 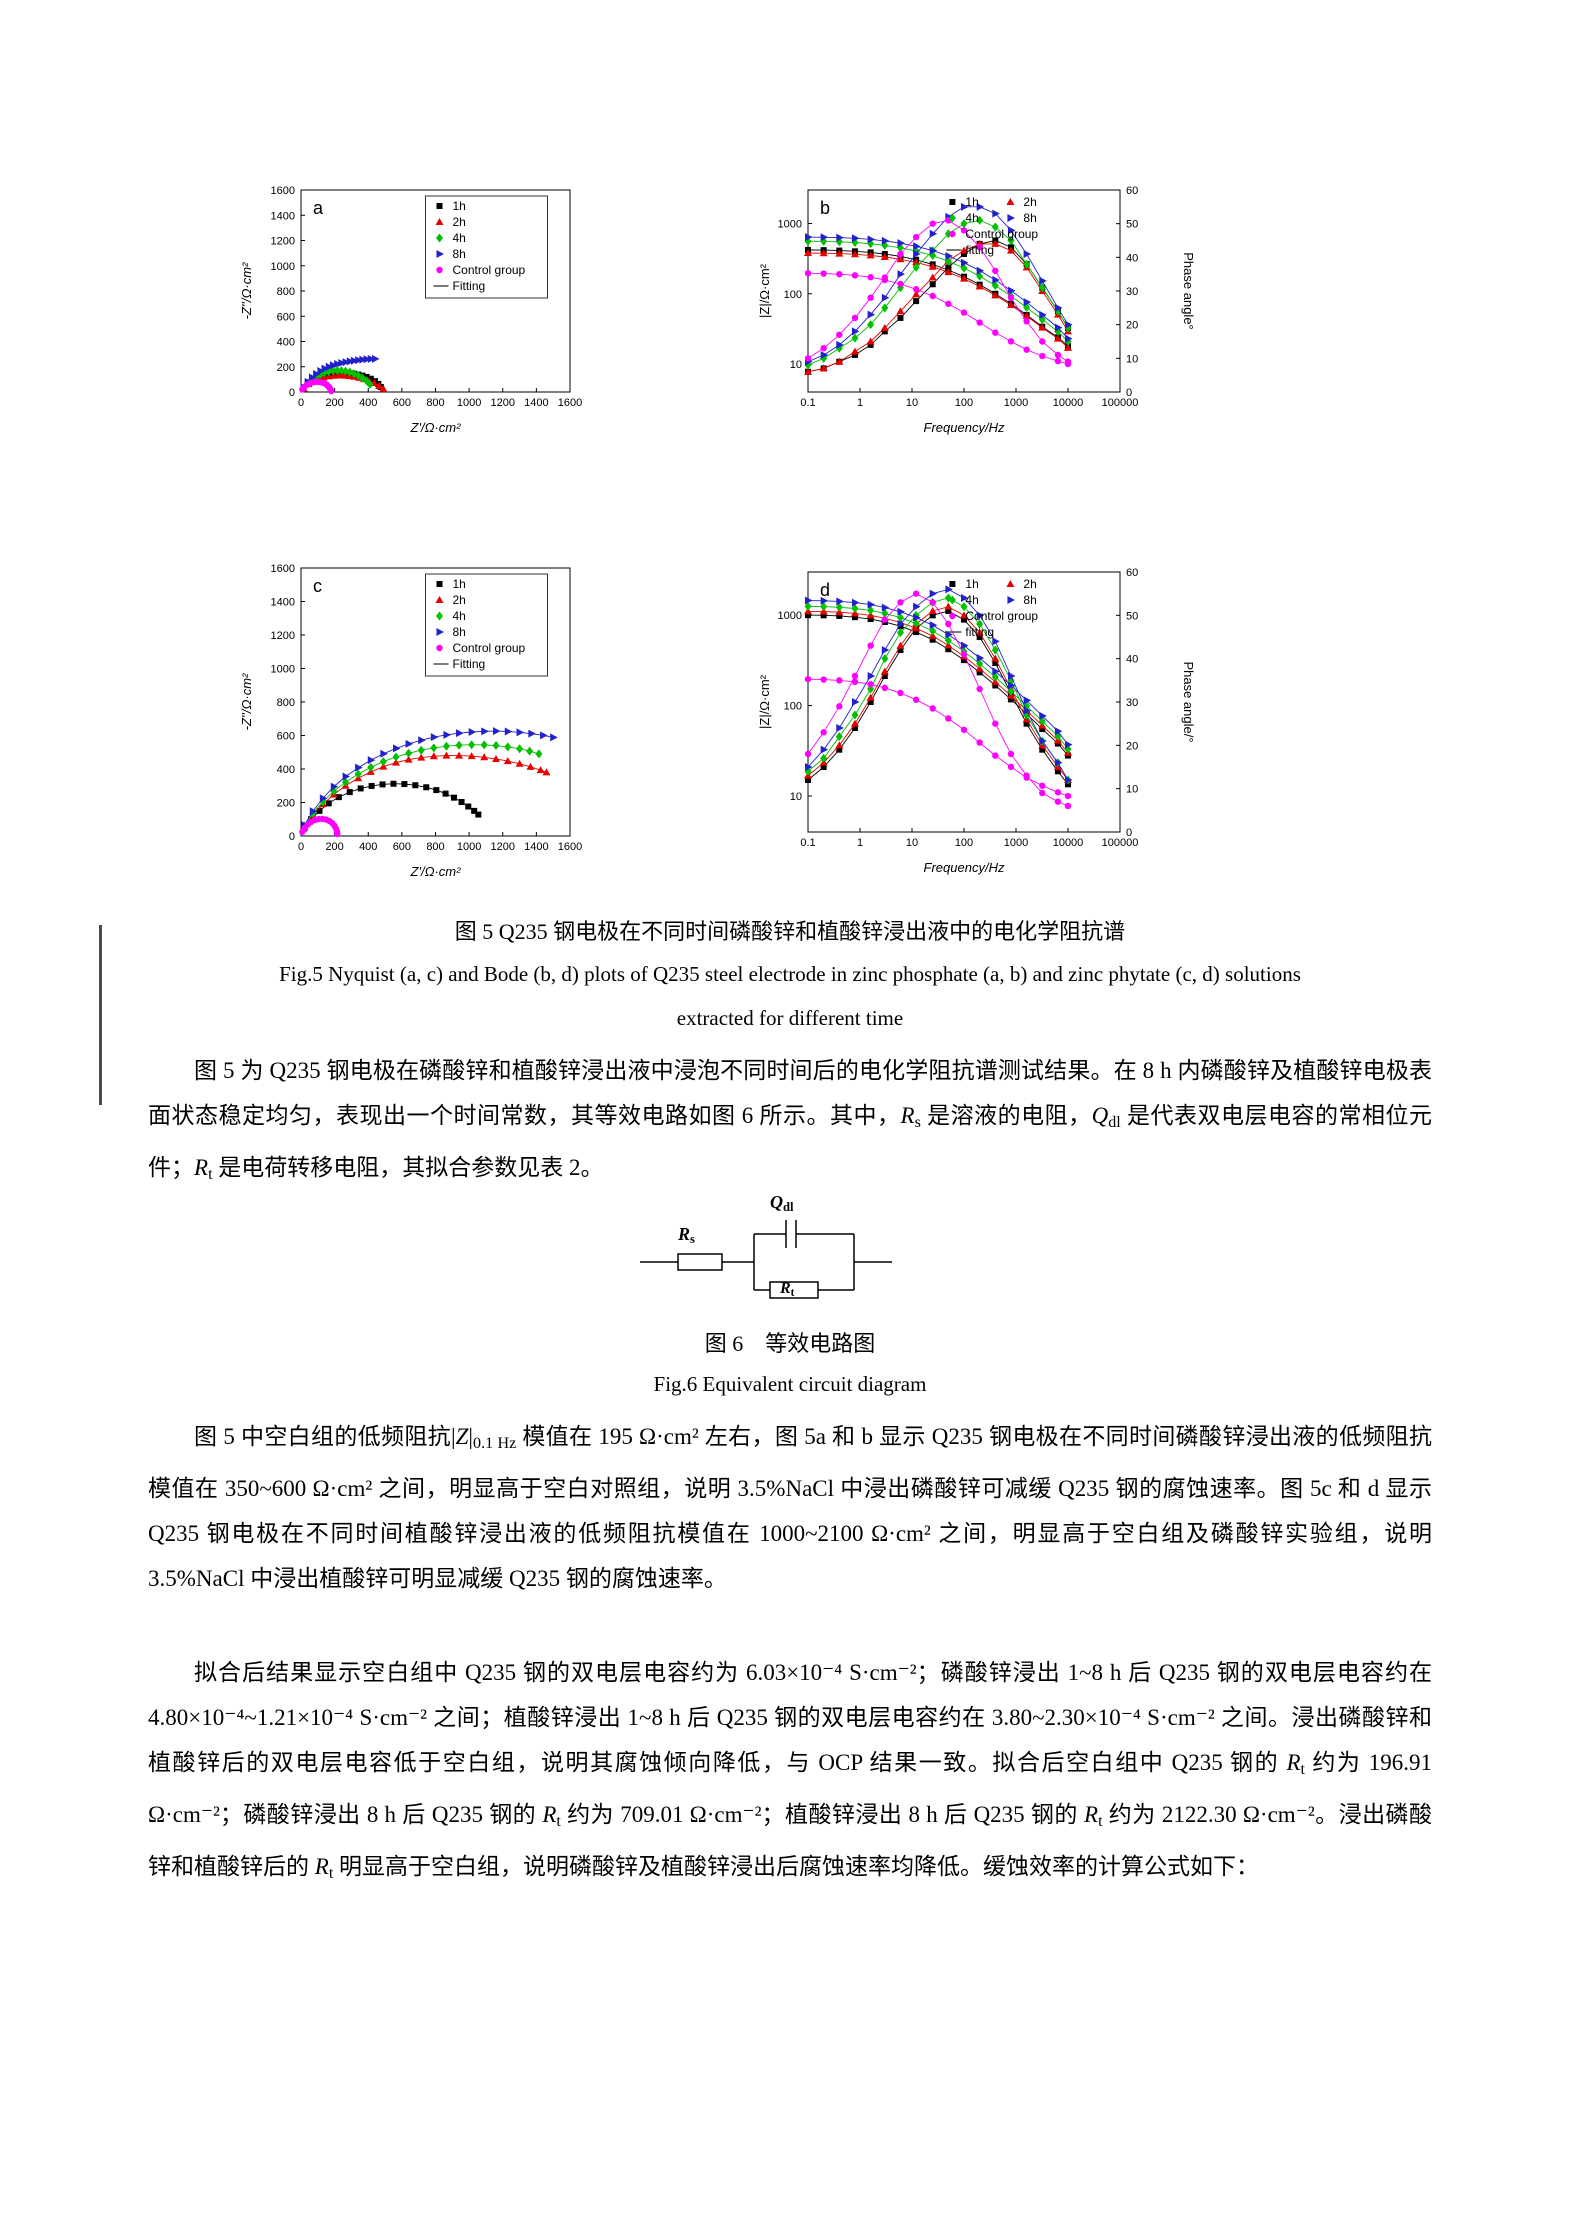 I want to click on legend-a: 1h 2h 4h 8h Control group Fitting, so click(x=486, y=247).